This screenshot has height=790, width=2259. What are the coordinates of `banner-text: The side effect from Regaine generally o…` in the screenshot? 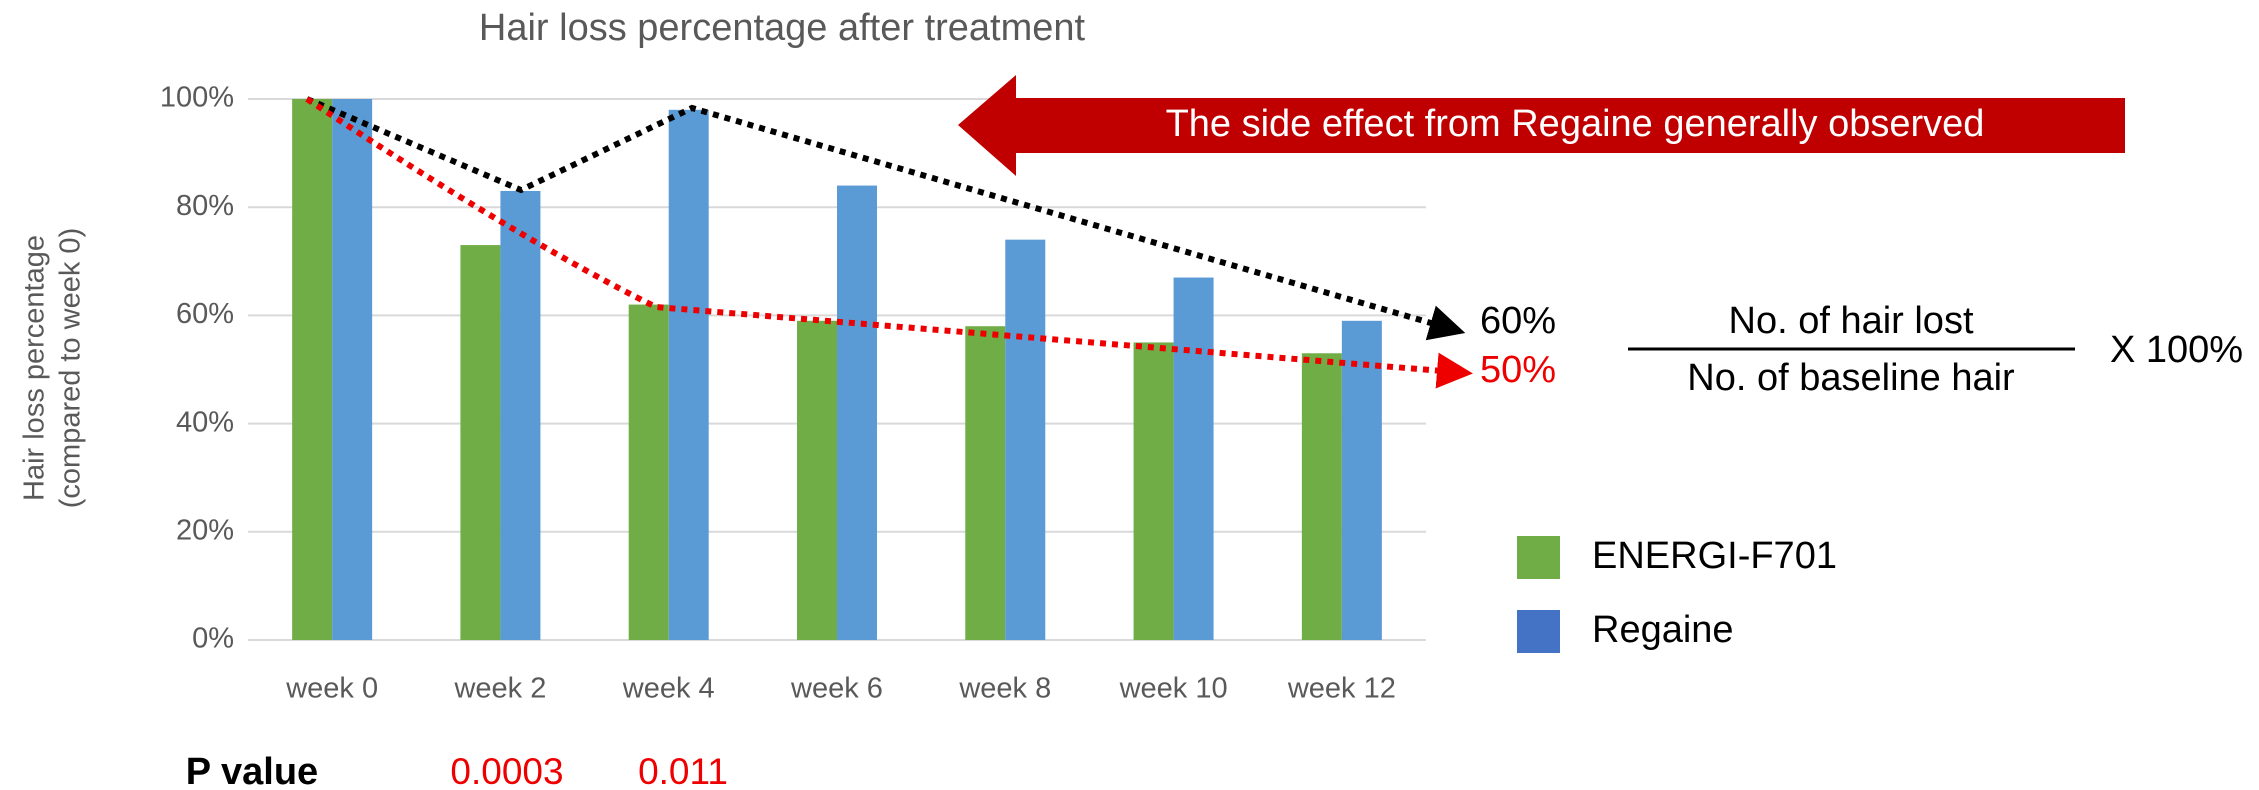 It's located at (1575, 124).